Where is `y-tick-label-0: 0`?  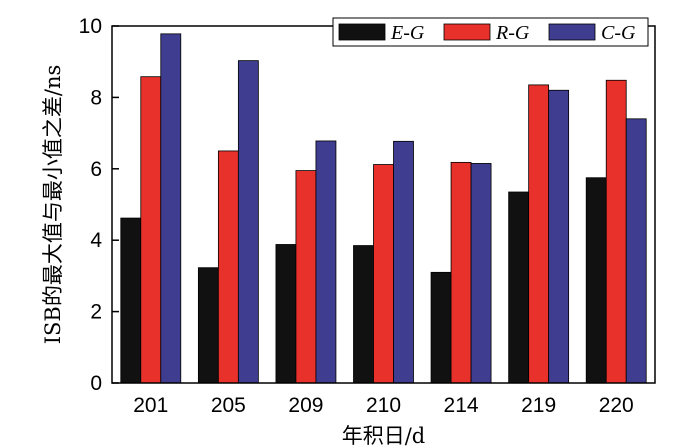 y-tick-label-0: 0 is located at coordinates (96, 383).